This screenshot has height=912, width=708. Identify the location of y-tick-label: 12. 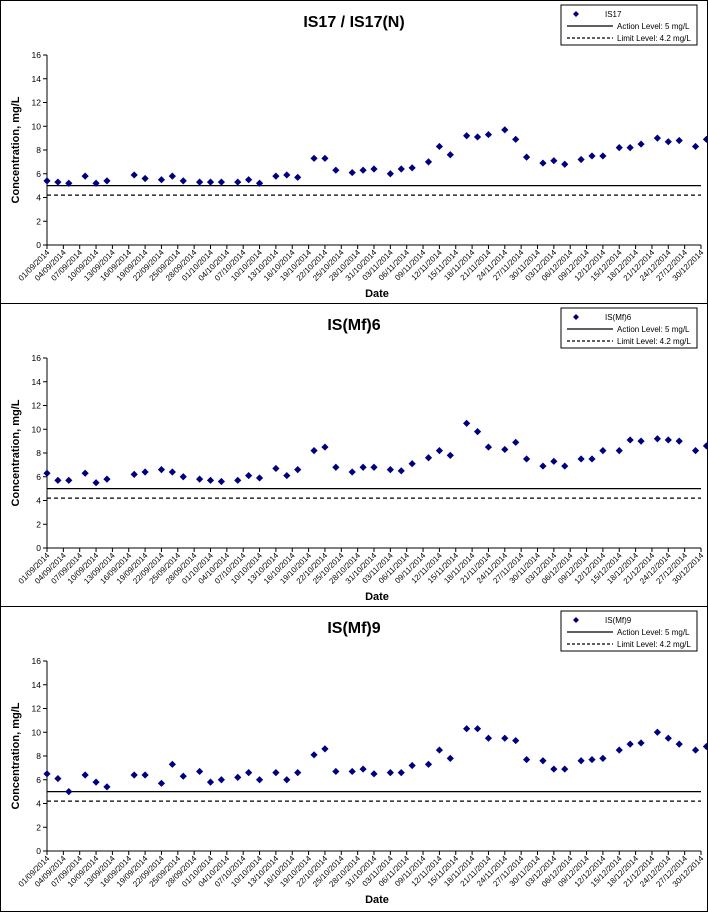
(37, 103).